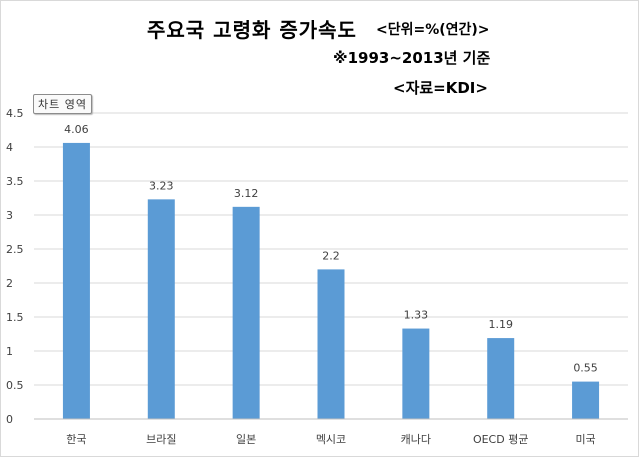  What do you see at coordinates (9, 419) in the screenshot?
I see `y-tick-label: 0` at bounding box center [9, 419].